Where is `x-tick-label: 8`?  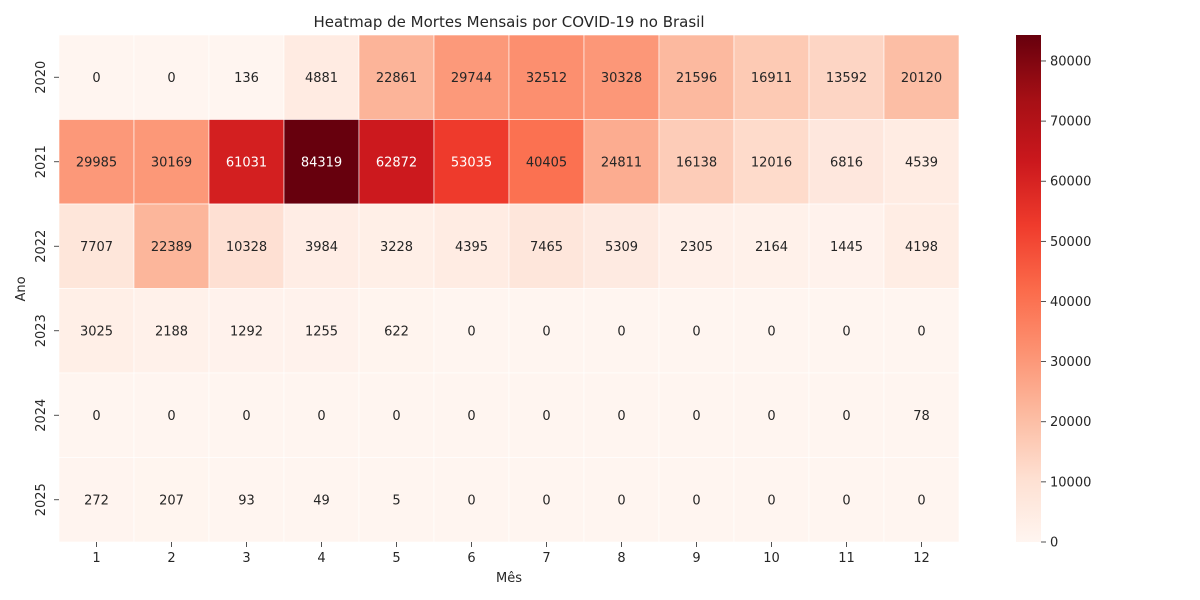
x-tick-label: 8 is located at coordinates (621, 558).